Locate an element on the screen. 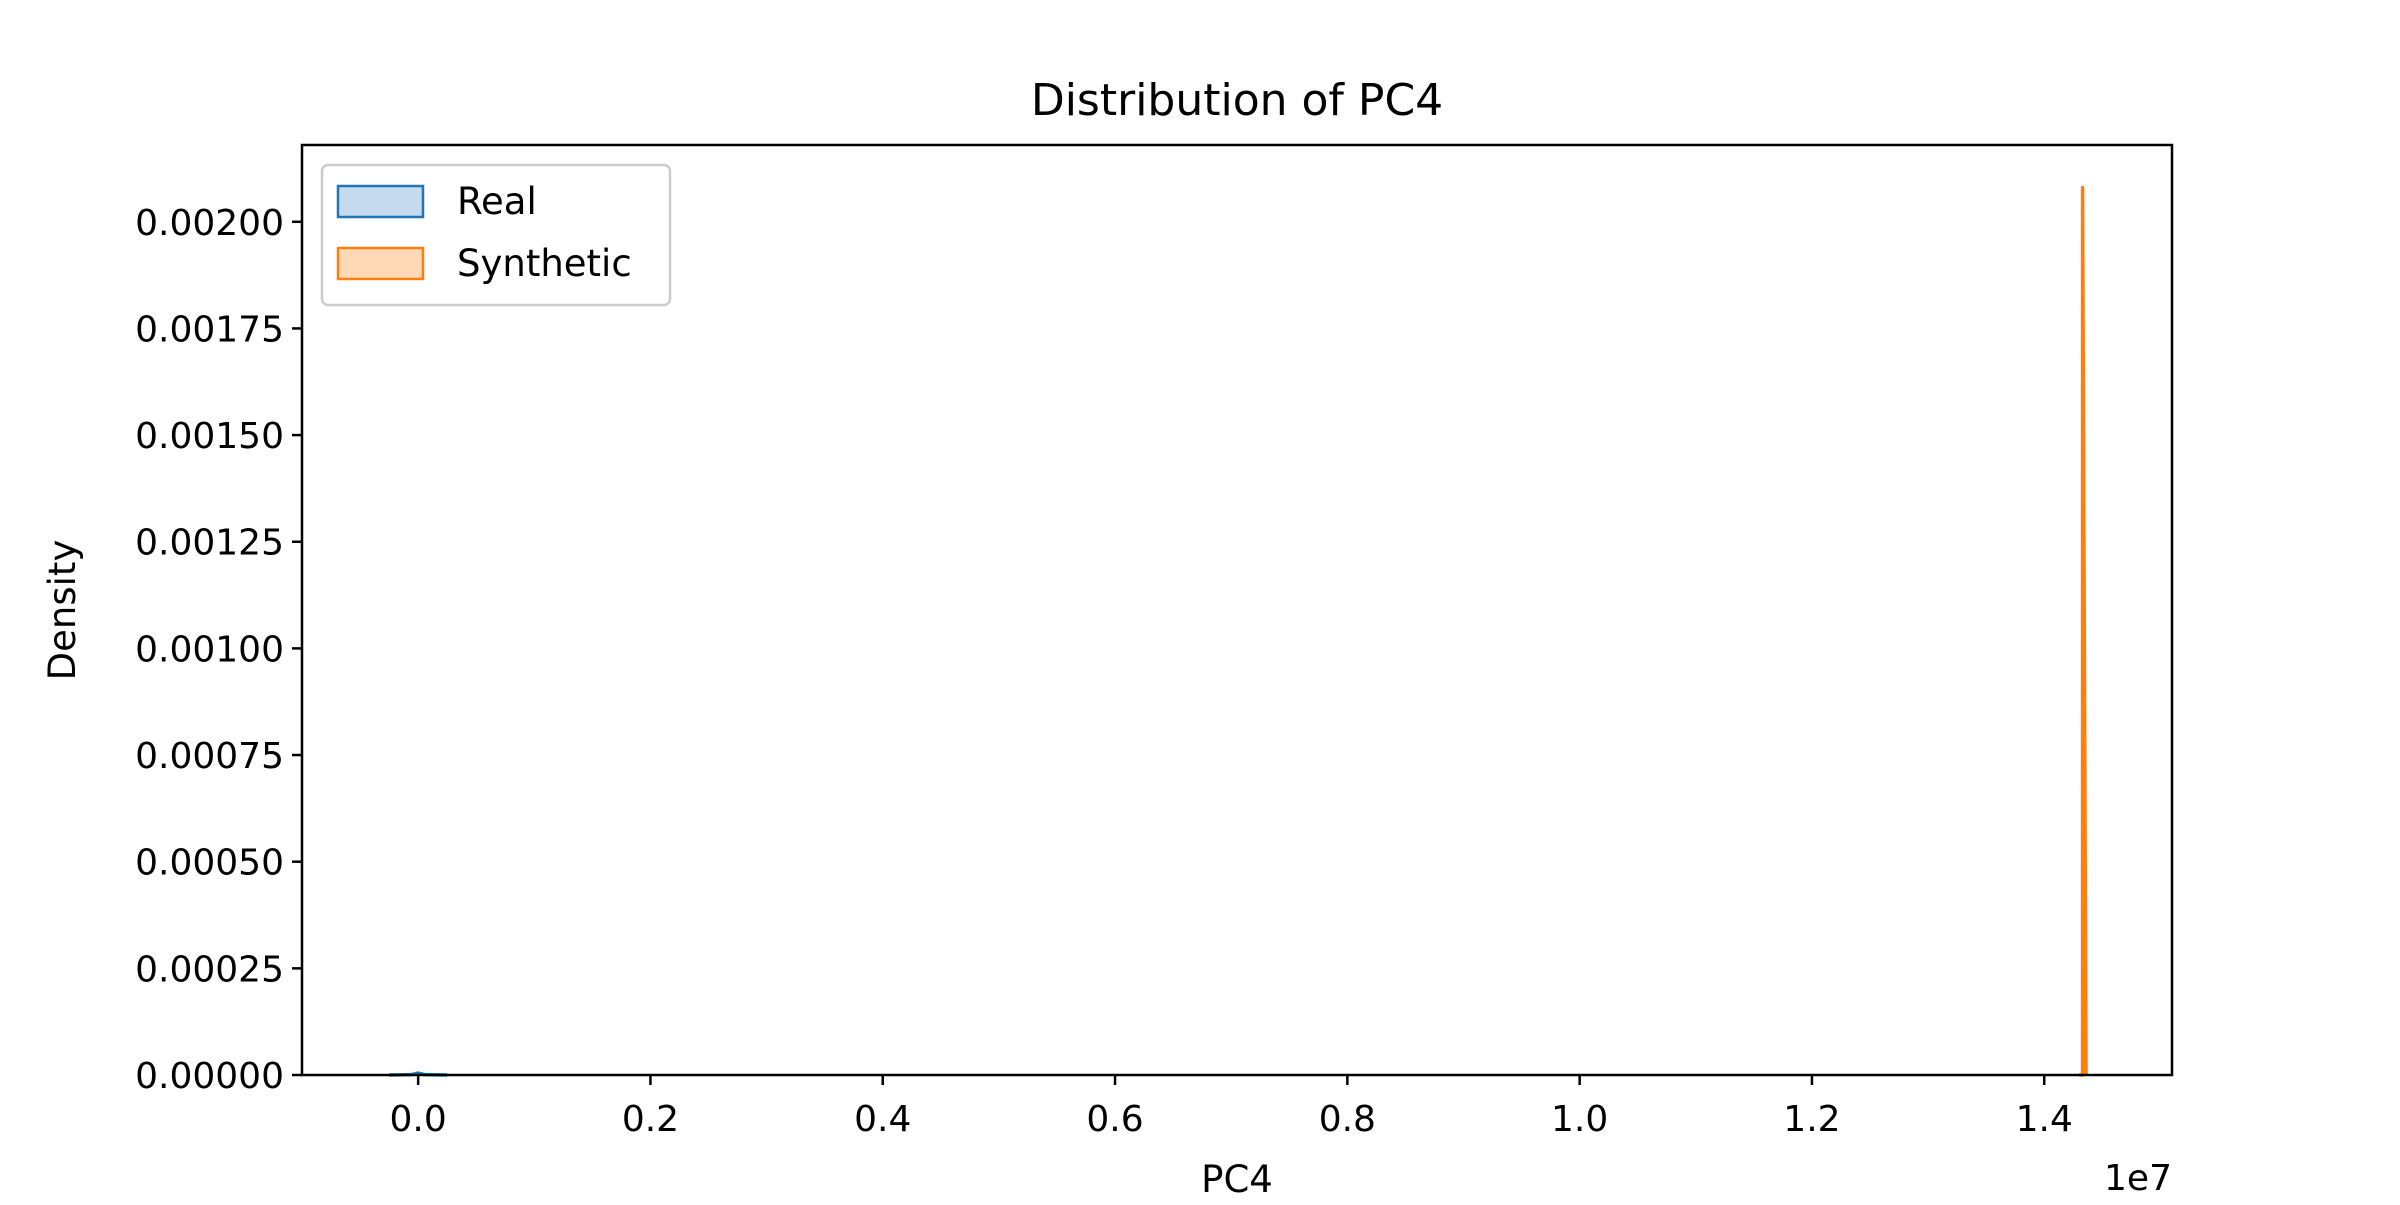 The height and width of the screenshot is (1205, 2400). y-tick-label: 0.00175 is located at coordinates (209, 329).